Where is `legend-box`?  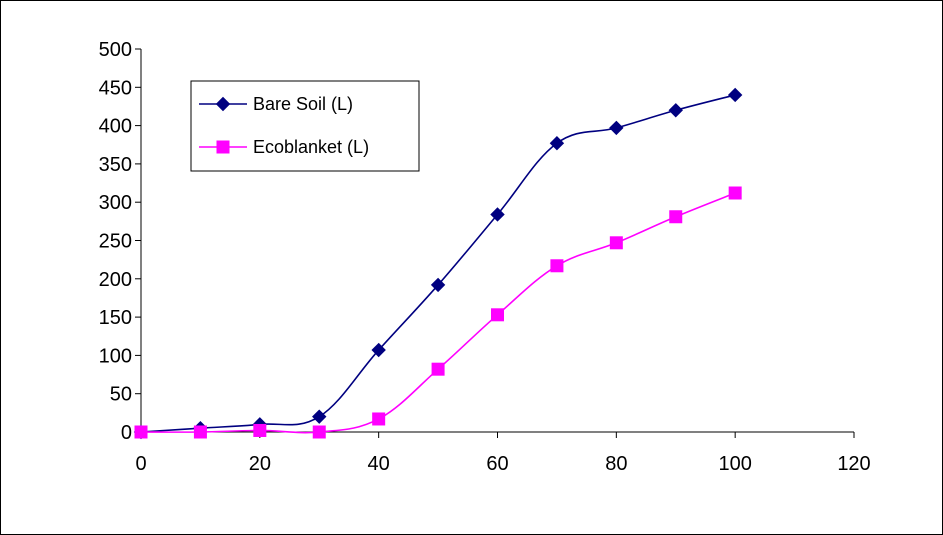
legend-box is located at coordinates (305, 126).